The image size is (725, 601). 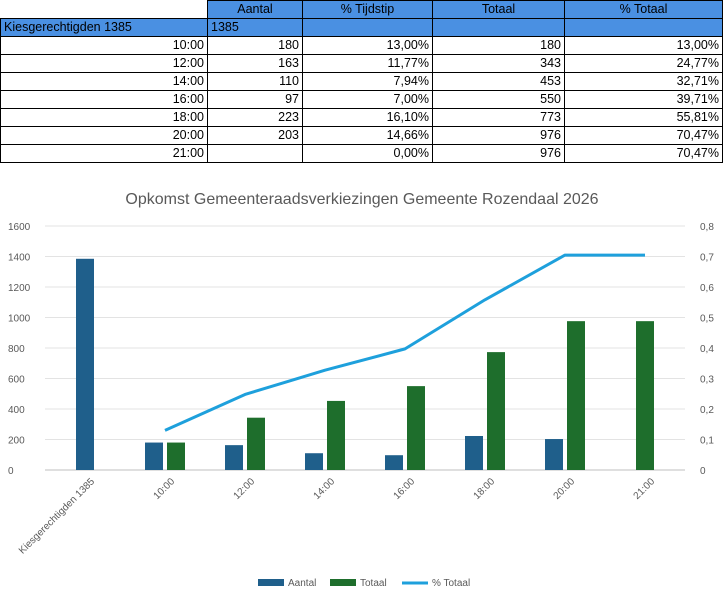 I want to click on row-pct-totaal: 24,77%, so click(x=643, y=63).